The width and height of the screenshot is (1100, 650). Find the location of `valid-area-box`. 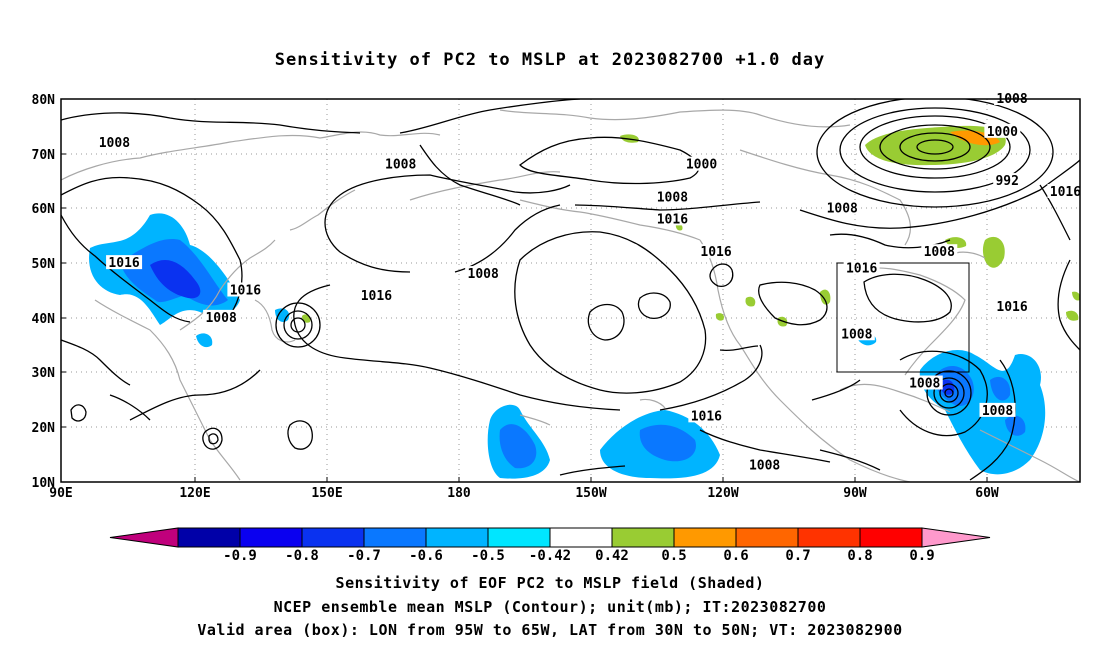

valid-area-box is located at coordinates (903, 317).